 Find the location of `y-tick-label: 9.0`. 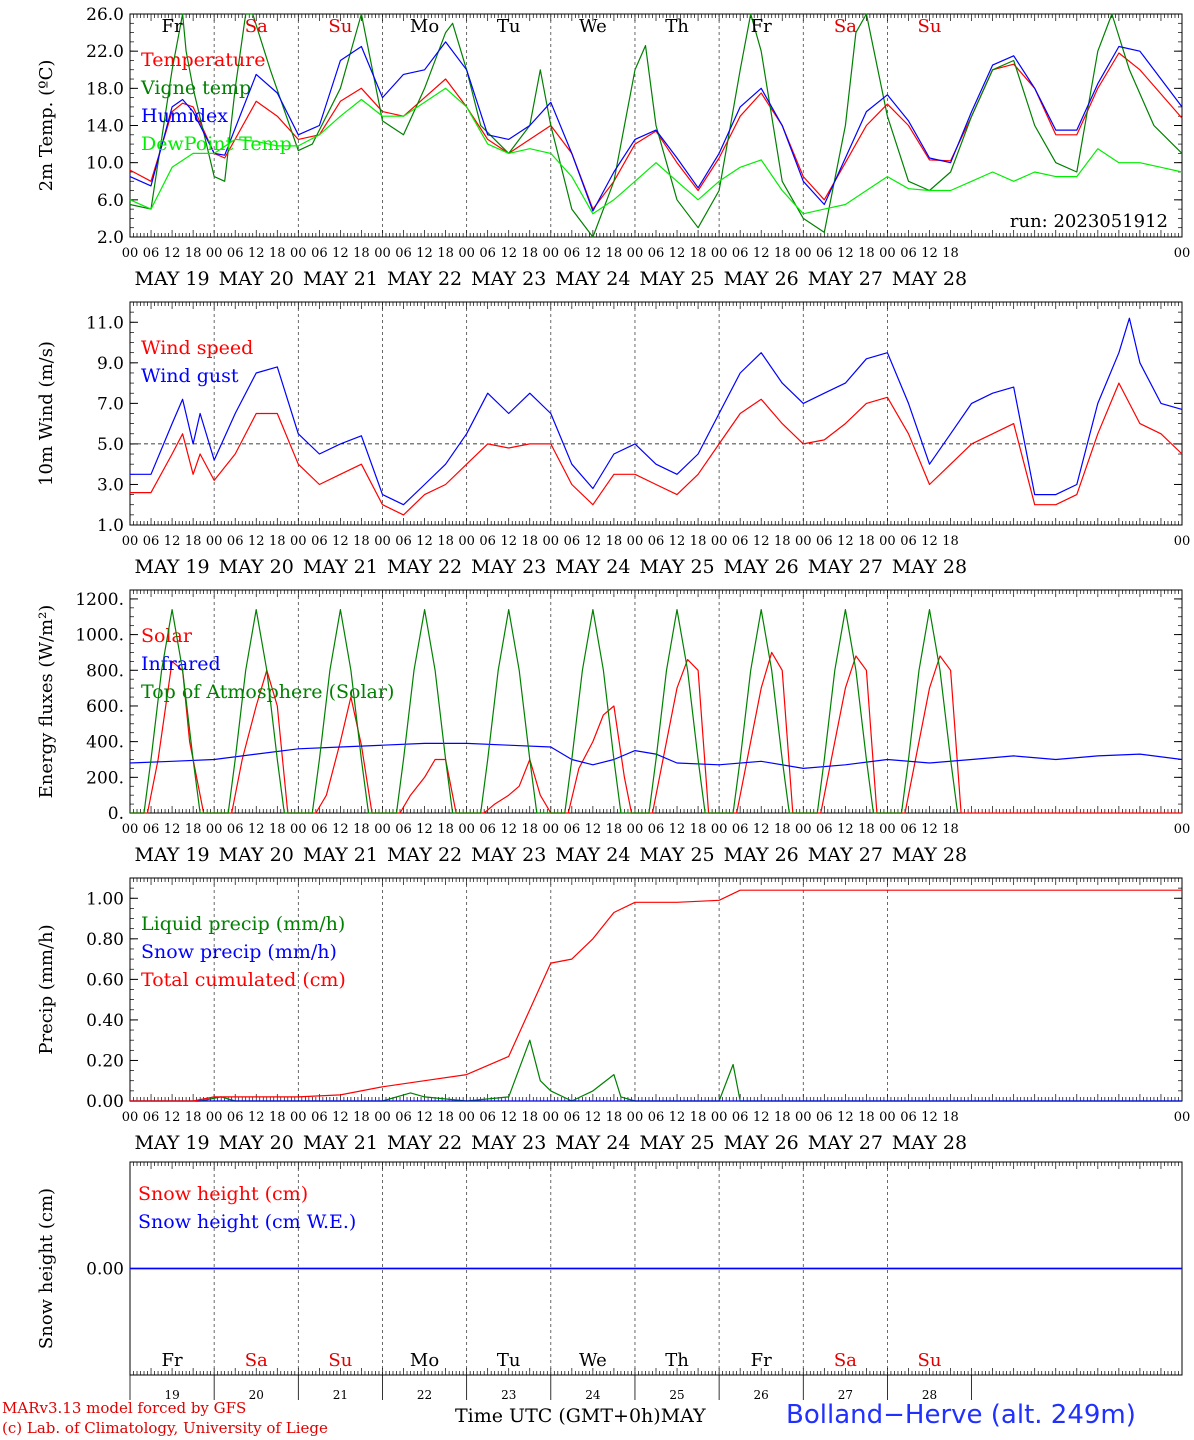

y-tick-label: 9.0 is located at coordinates (110, 364).